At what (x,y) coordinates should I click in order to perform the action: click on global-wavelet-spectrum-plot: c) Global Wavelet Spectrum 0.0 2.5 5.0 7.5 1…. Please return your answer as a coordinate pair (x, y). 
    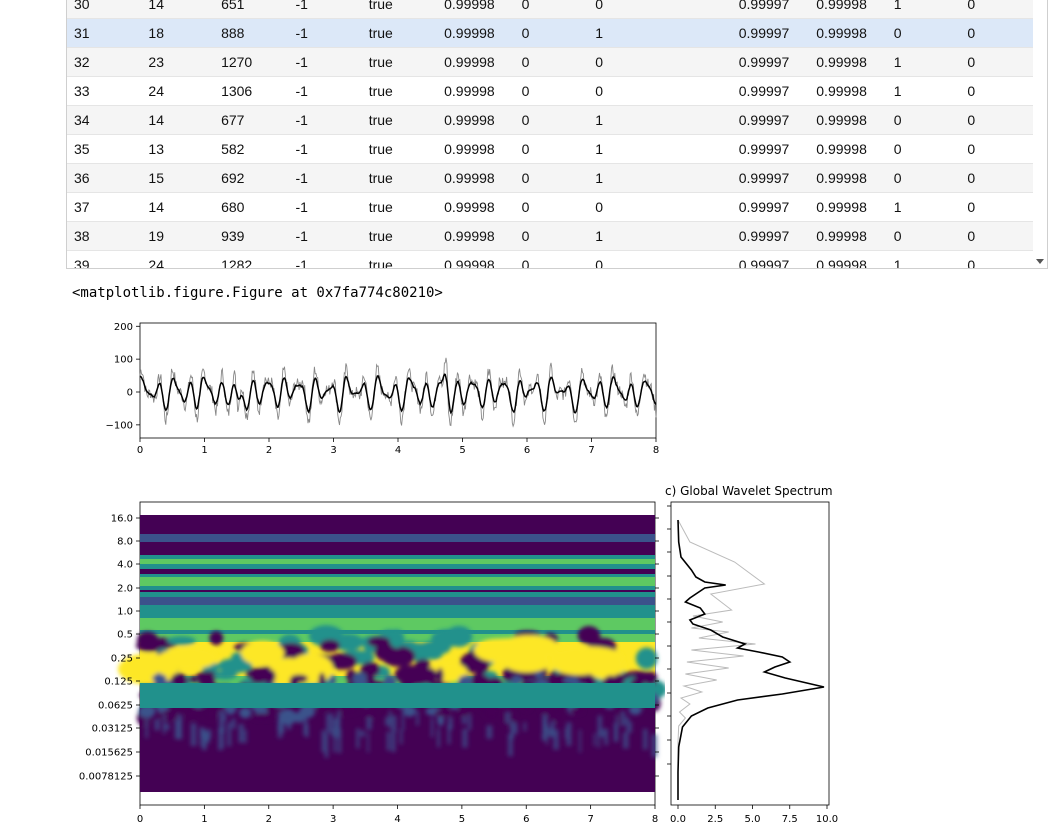
    Looking at the image, I should click on (751, 654).